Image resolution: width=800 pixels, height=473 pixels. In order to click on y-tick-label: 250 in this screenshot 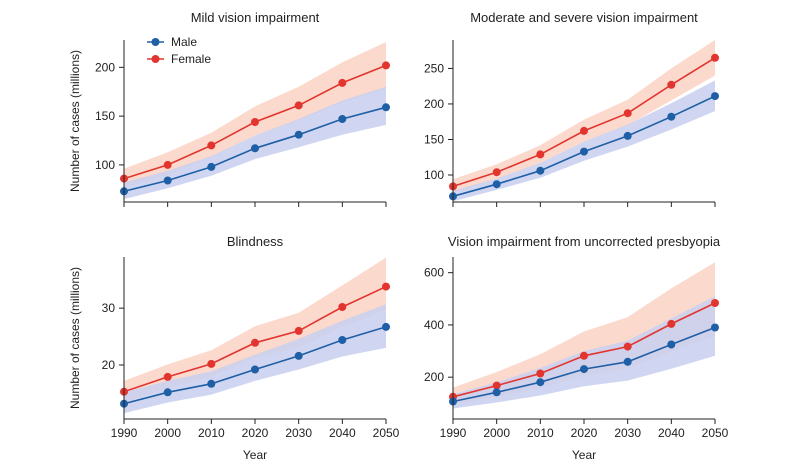, I will do `click(434, 68)`.